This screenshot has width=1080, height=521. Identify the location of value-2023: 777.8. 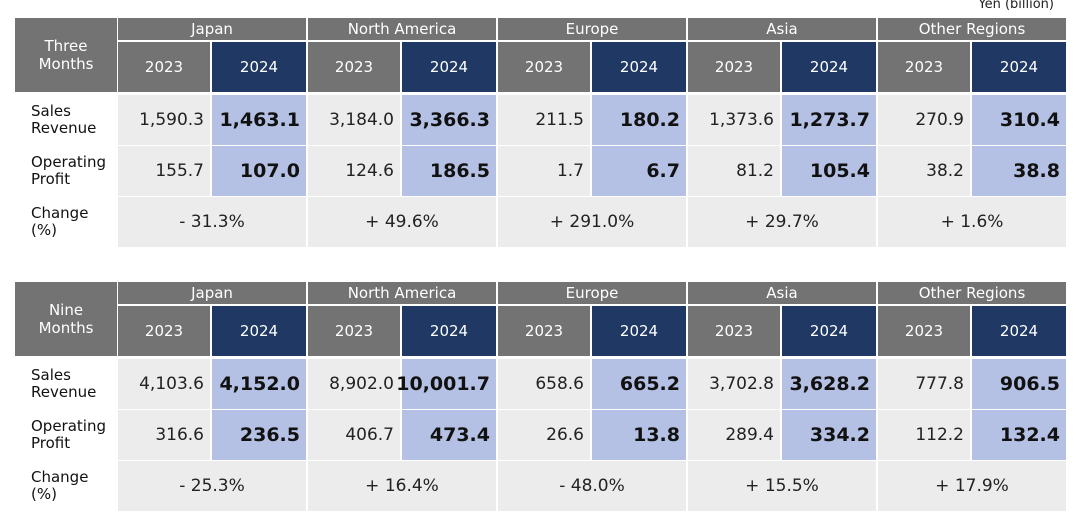
(924, 384).